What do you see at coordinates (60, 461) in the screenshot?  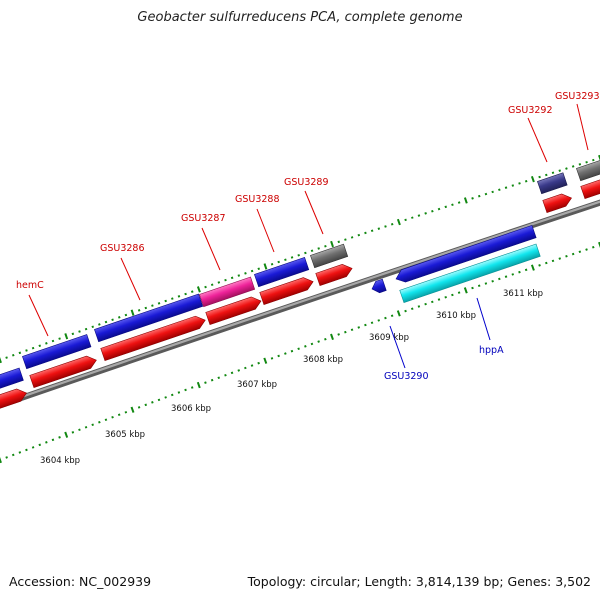 I see `scale-label-3604: 3604 kbp` at bounding box center [60, 461].